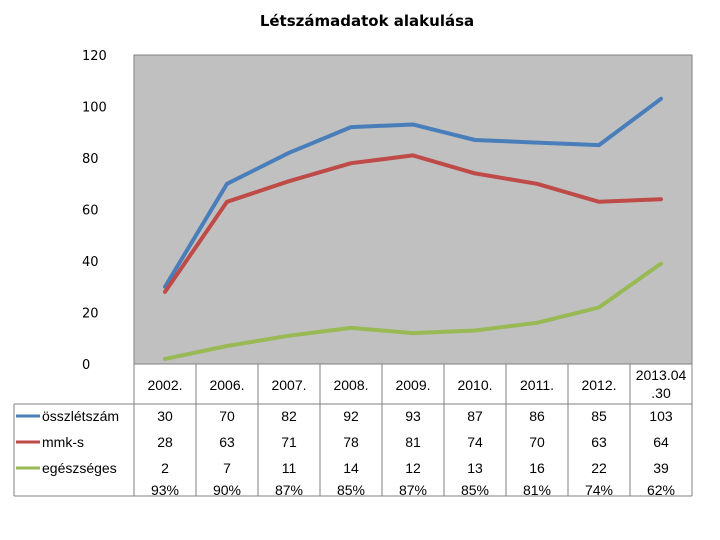  Describe the element at coordinates (164, 385) in the screenshot. I see `x-category-label: 2002.` at that location.